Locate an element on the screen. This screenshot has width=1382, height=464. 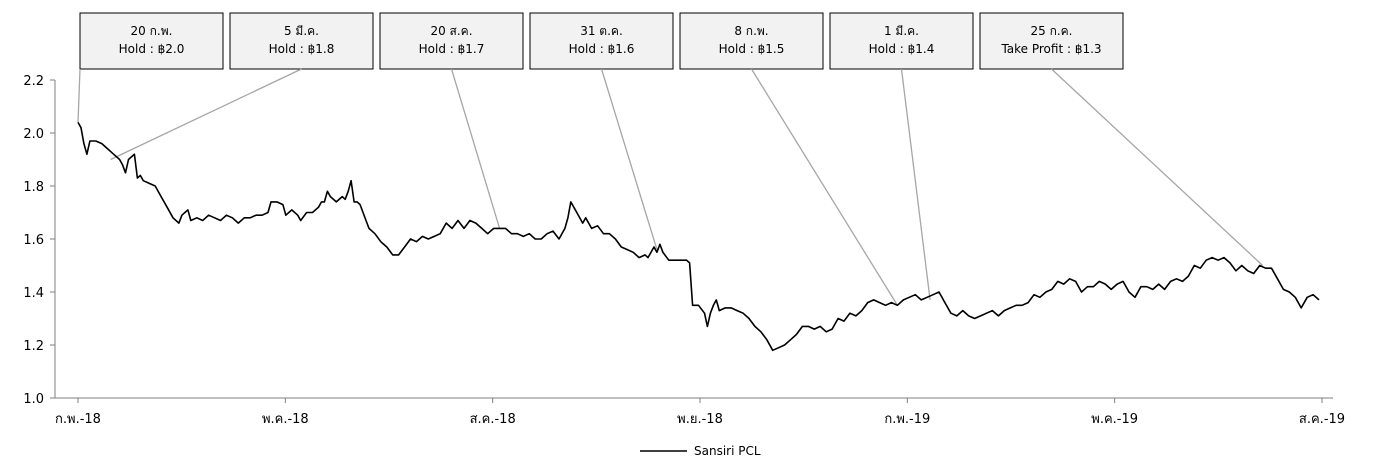
y-tick-label: 1.0 is located at coordinates (33, 399).